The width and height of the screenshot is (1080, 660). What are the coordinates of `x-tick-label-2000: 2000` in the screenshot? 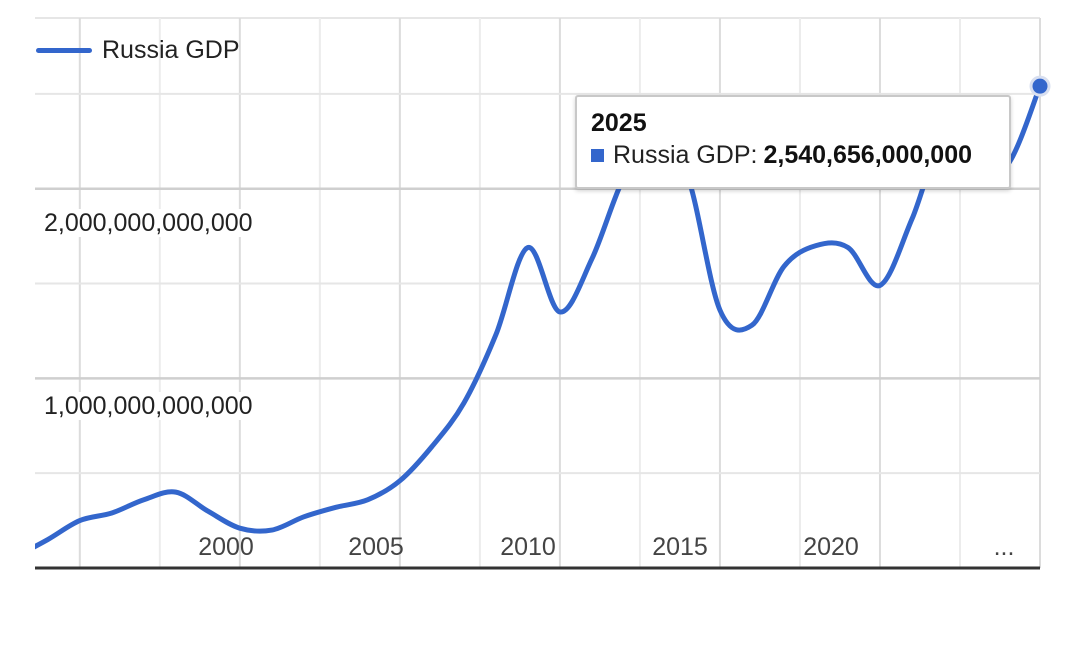 It's located at (226, 547).